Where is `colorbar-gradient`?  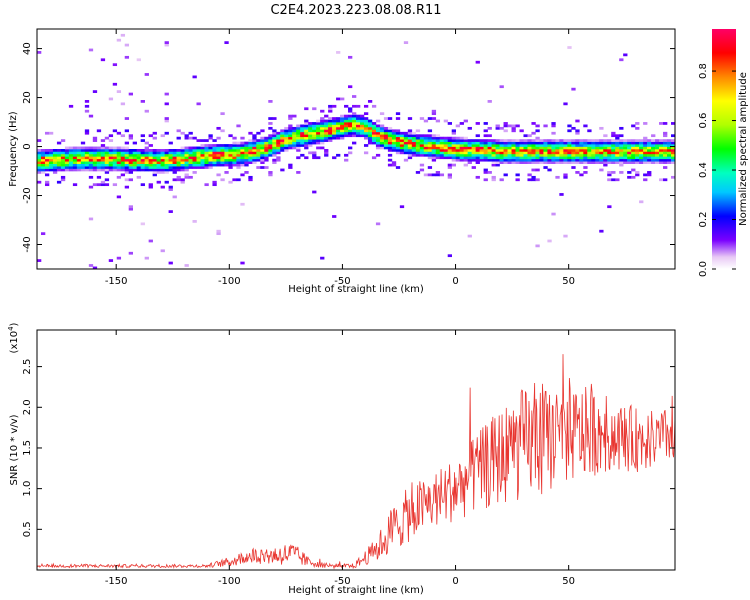
colorbar-gradient is located at coordinates (724, 149).